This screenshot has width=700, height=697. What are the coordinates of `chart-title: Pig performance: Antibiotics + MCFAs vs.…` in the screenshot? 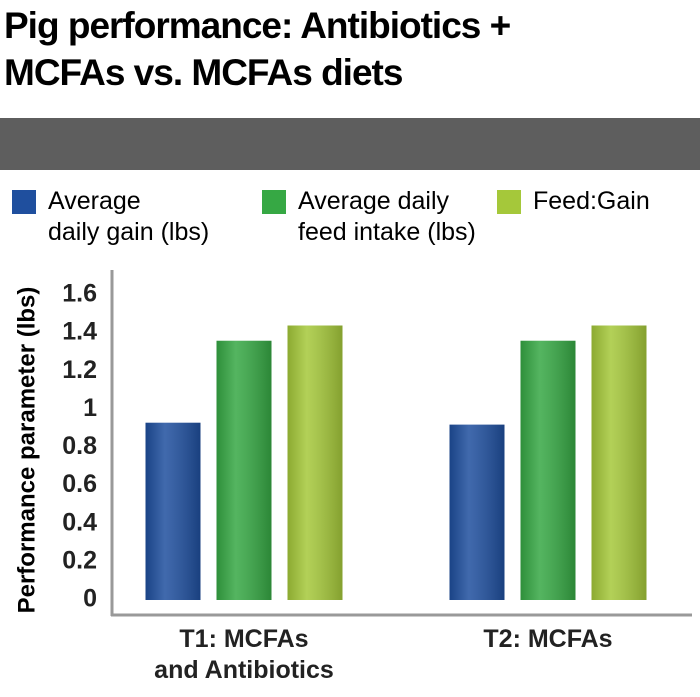 It's located at (257, 49).